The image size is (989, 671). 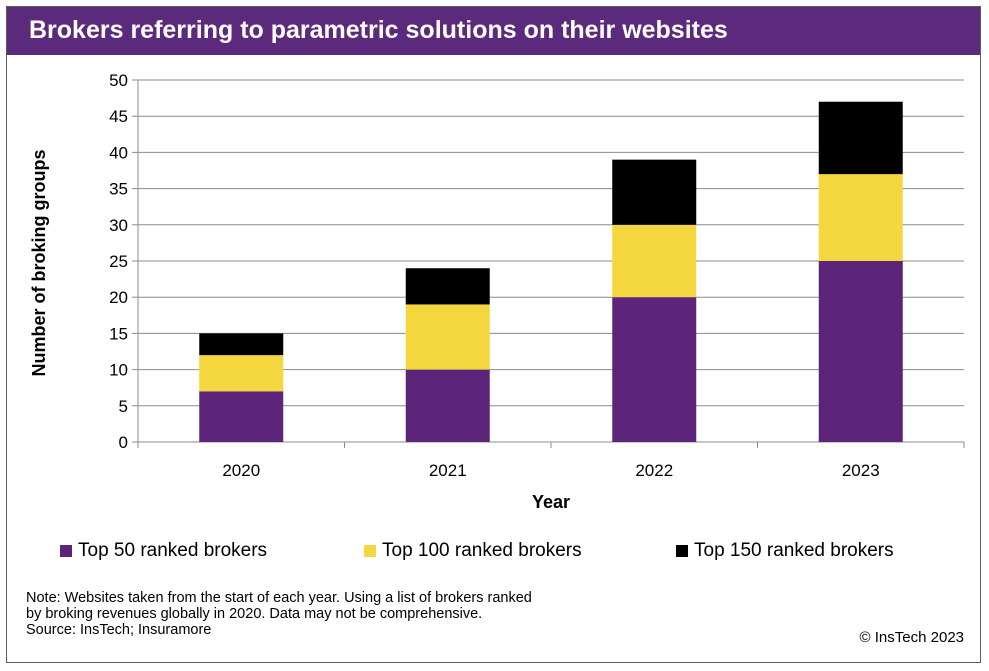 I want to click on y-tick-label-25: 25, so click(x=118, y=261).